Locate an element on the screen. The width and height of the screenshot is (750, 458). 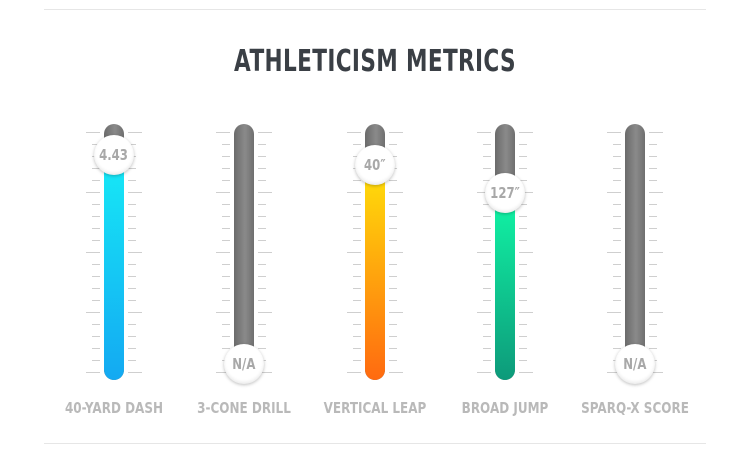
metric-label: 40-YARD DASH is located at coordinates (114, 408).